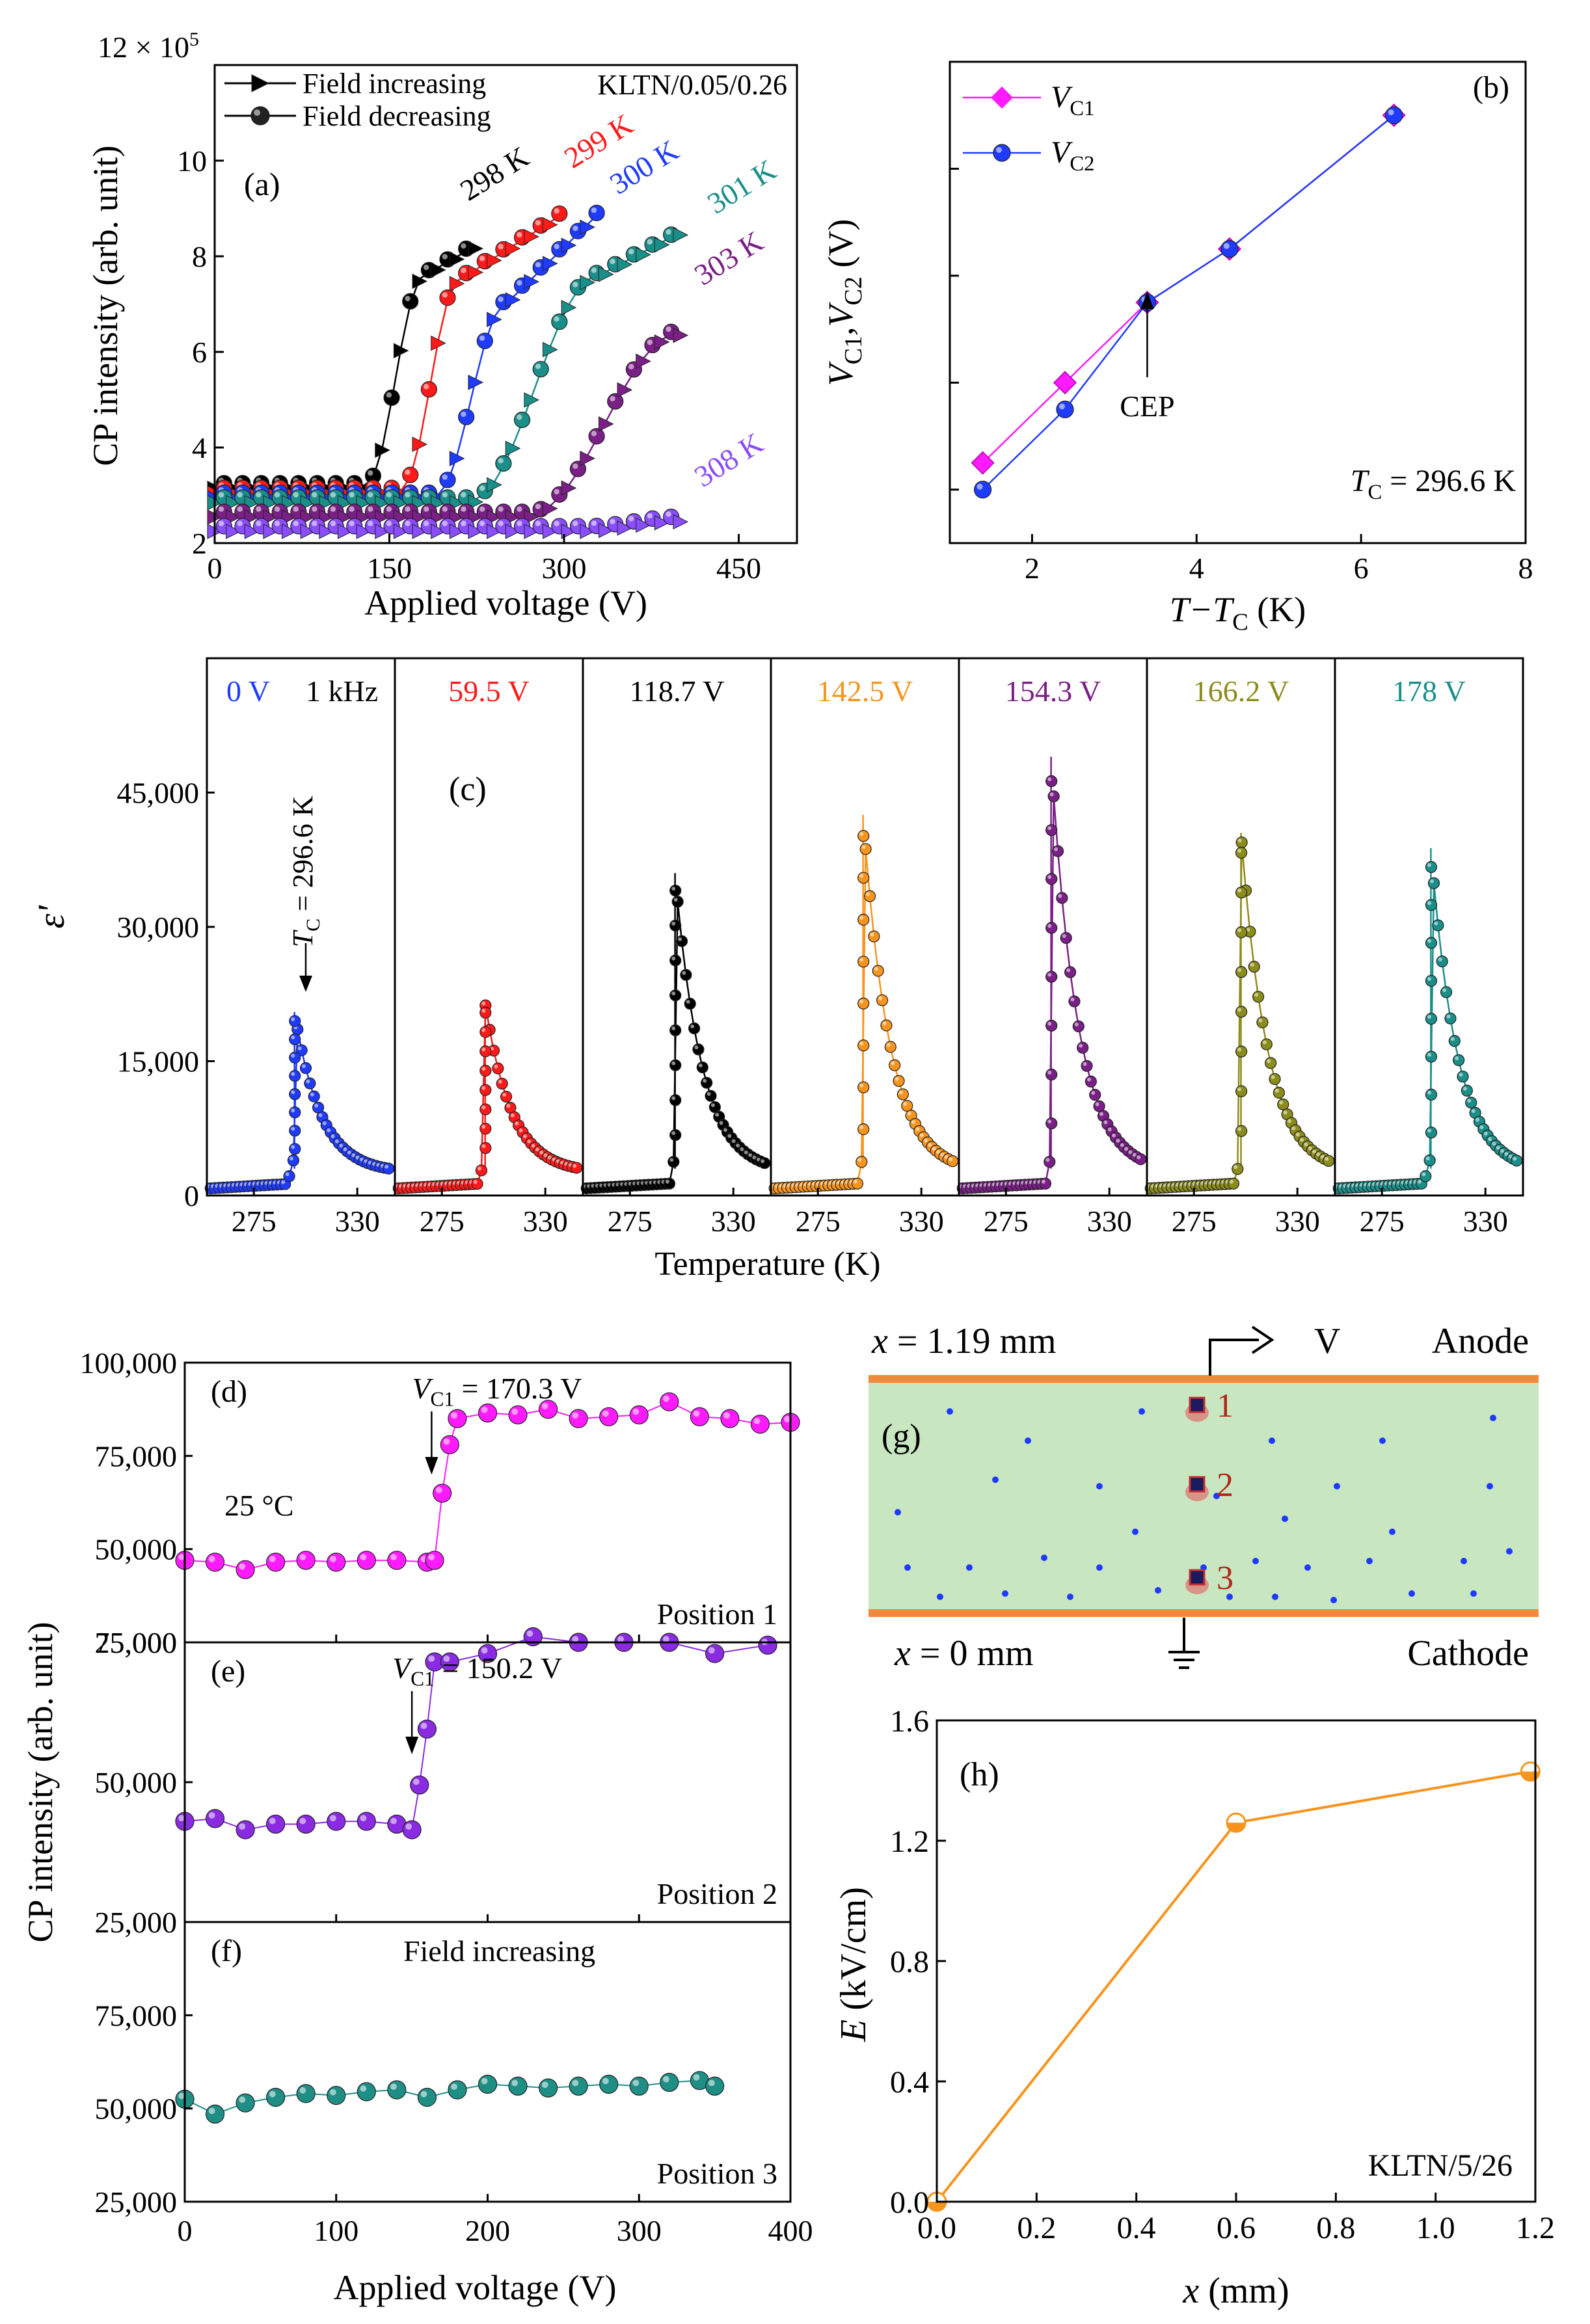 This screenshot has height=2324, width=1590. Describe the element at coordinates (741, 186) in the screenshot. I see `temp-label: 301 K` at that location.